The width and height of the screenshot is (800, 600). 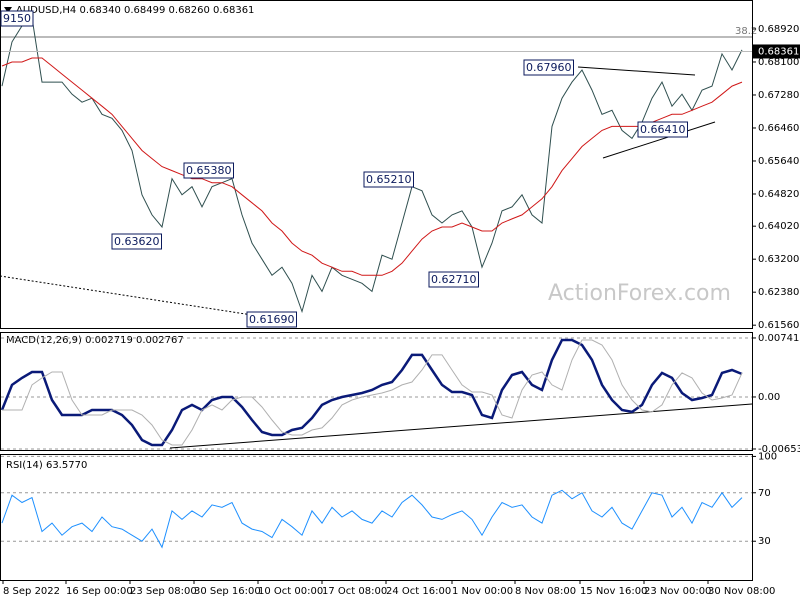 I want to click on y-tick-label: 0.68920, so click(x=778, y=29).